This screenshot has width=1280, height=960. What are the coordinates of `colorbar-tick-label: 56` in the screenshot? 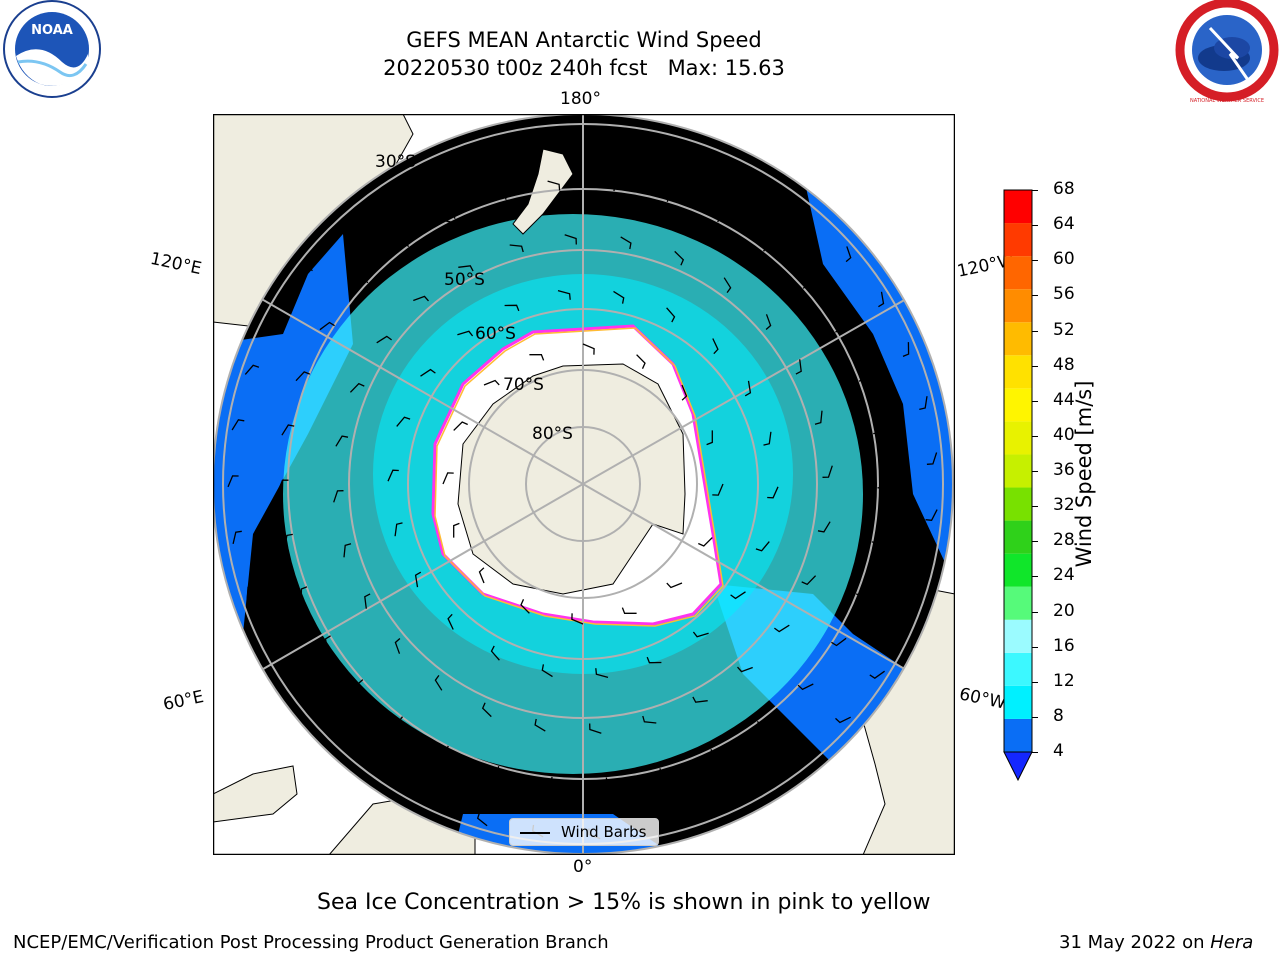 It's located at (1064, 294).